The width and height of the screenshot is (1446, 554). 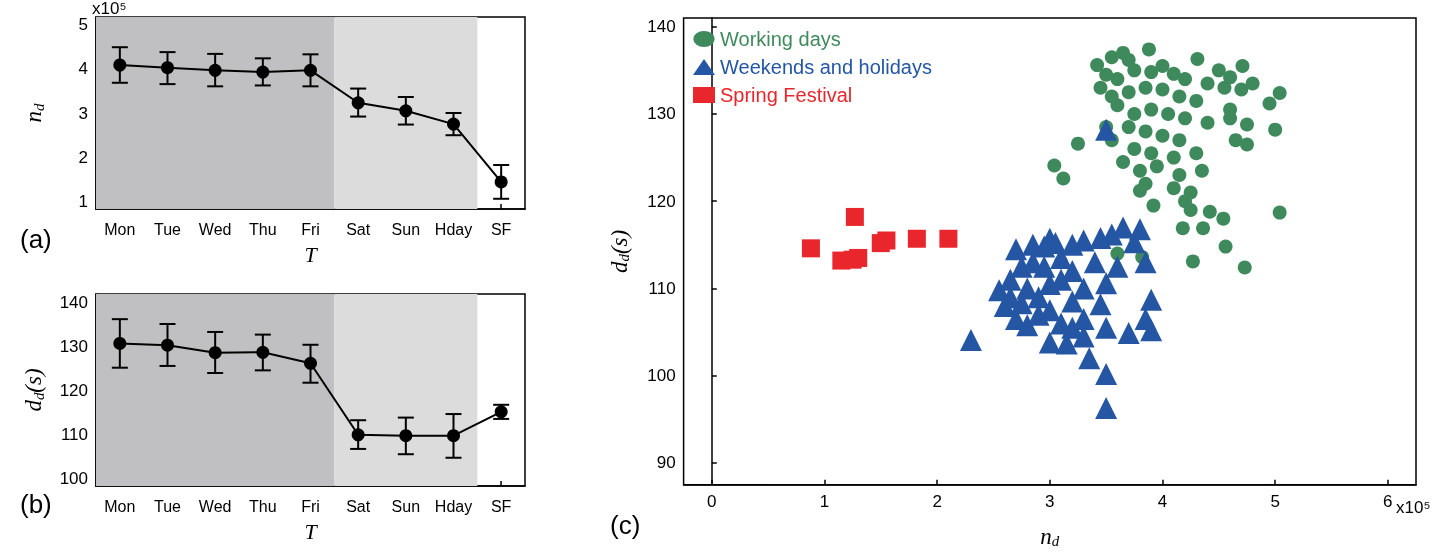 I want to click on x-tick-label: 4, so click(x=1162, y=501).